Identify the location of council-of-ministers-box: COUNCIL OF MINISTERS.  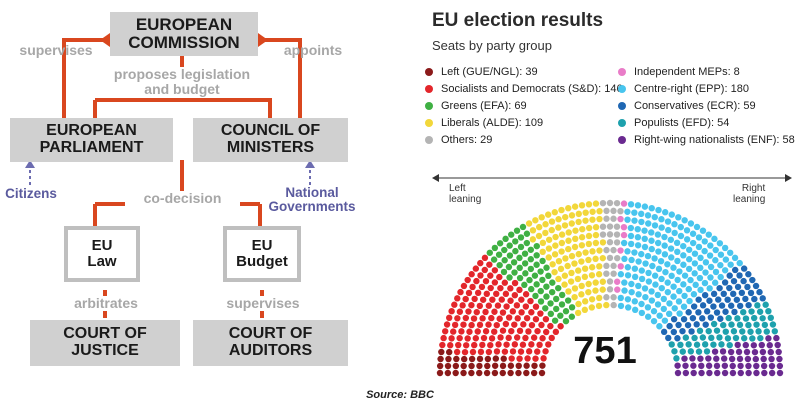
(270, 140).